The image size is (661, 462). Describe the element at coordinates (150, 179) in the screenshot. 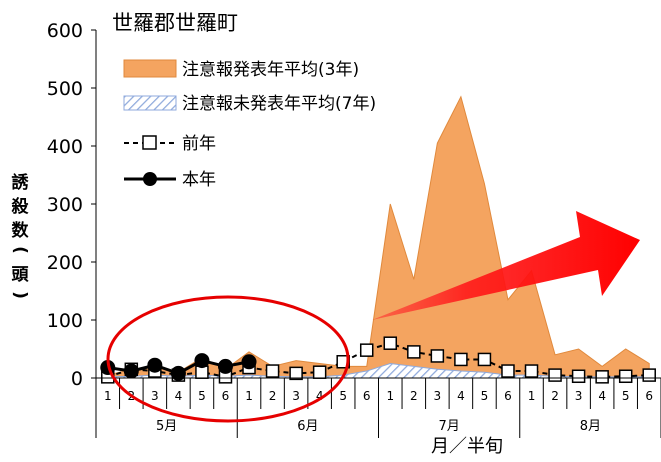

I see `legend-marker-this-year` at that location.